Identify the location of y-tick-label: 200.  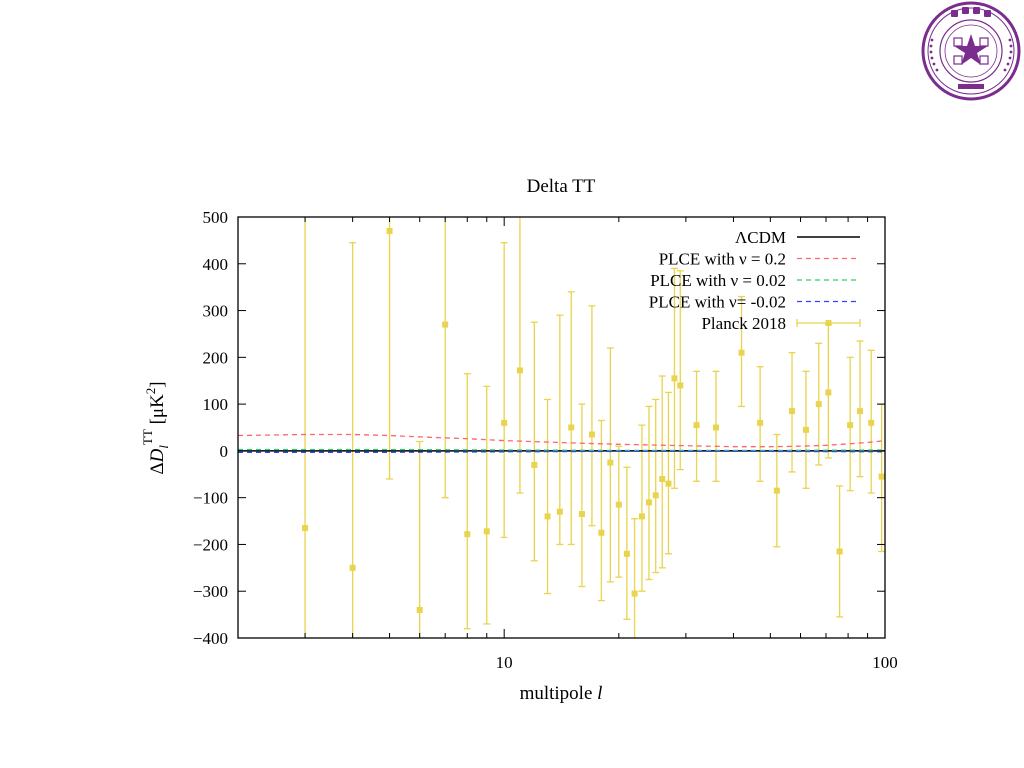
(216, 357).